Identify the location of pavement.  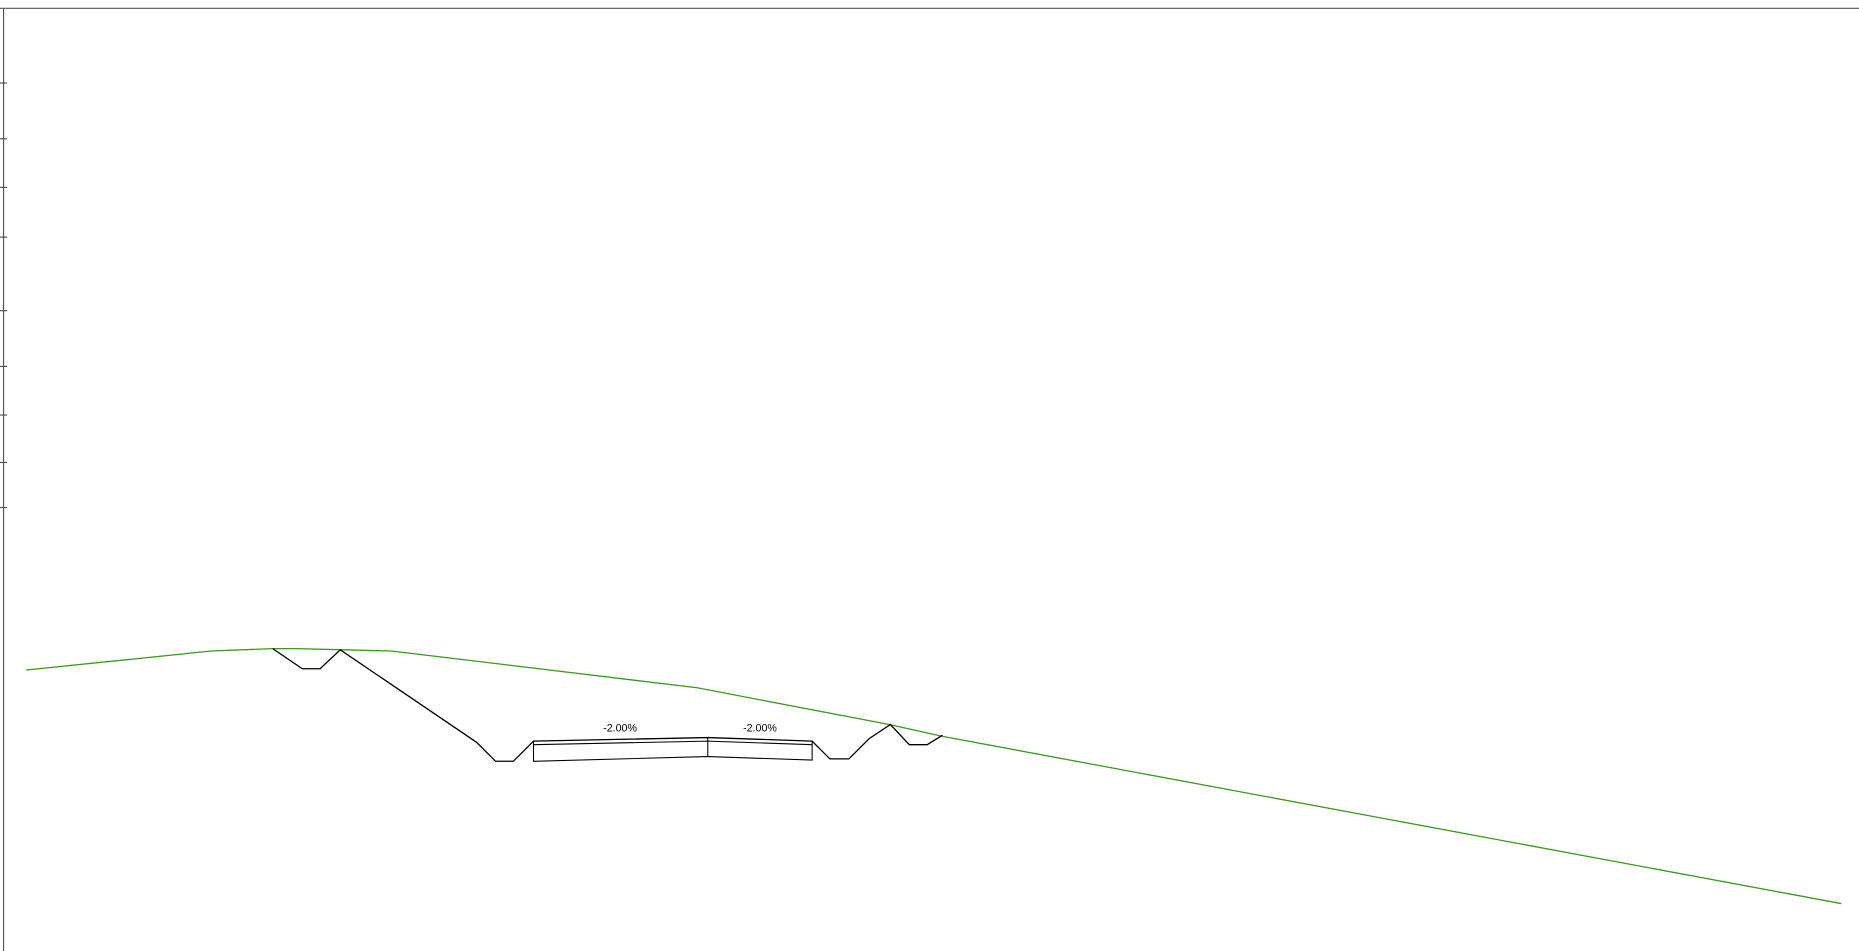
(672, 749).